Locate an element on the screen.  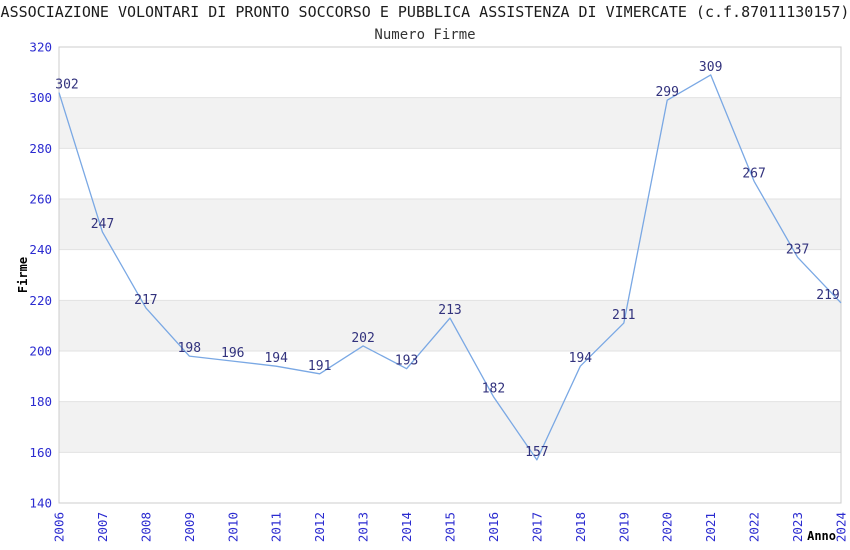
x-tick-label: 2016 is located at coordinates (493, 527).